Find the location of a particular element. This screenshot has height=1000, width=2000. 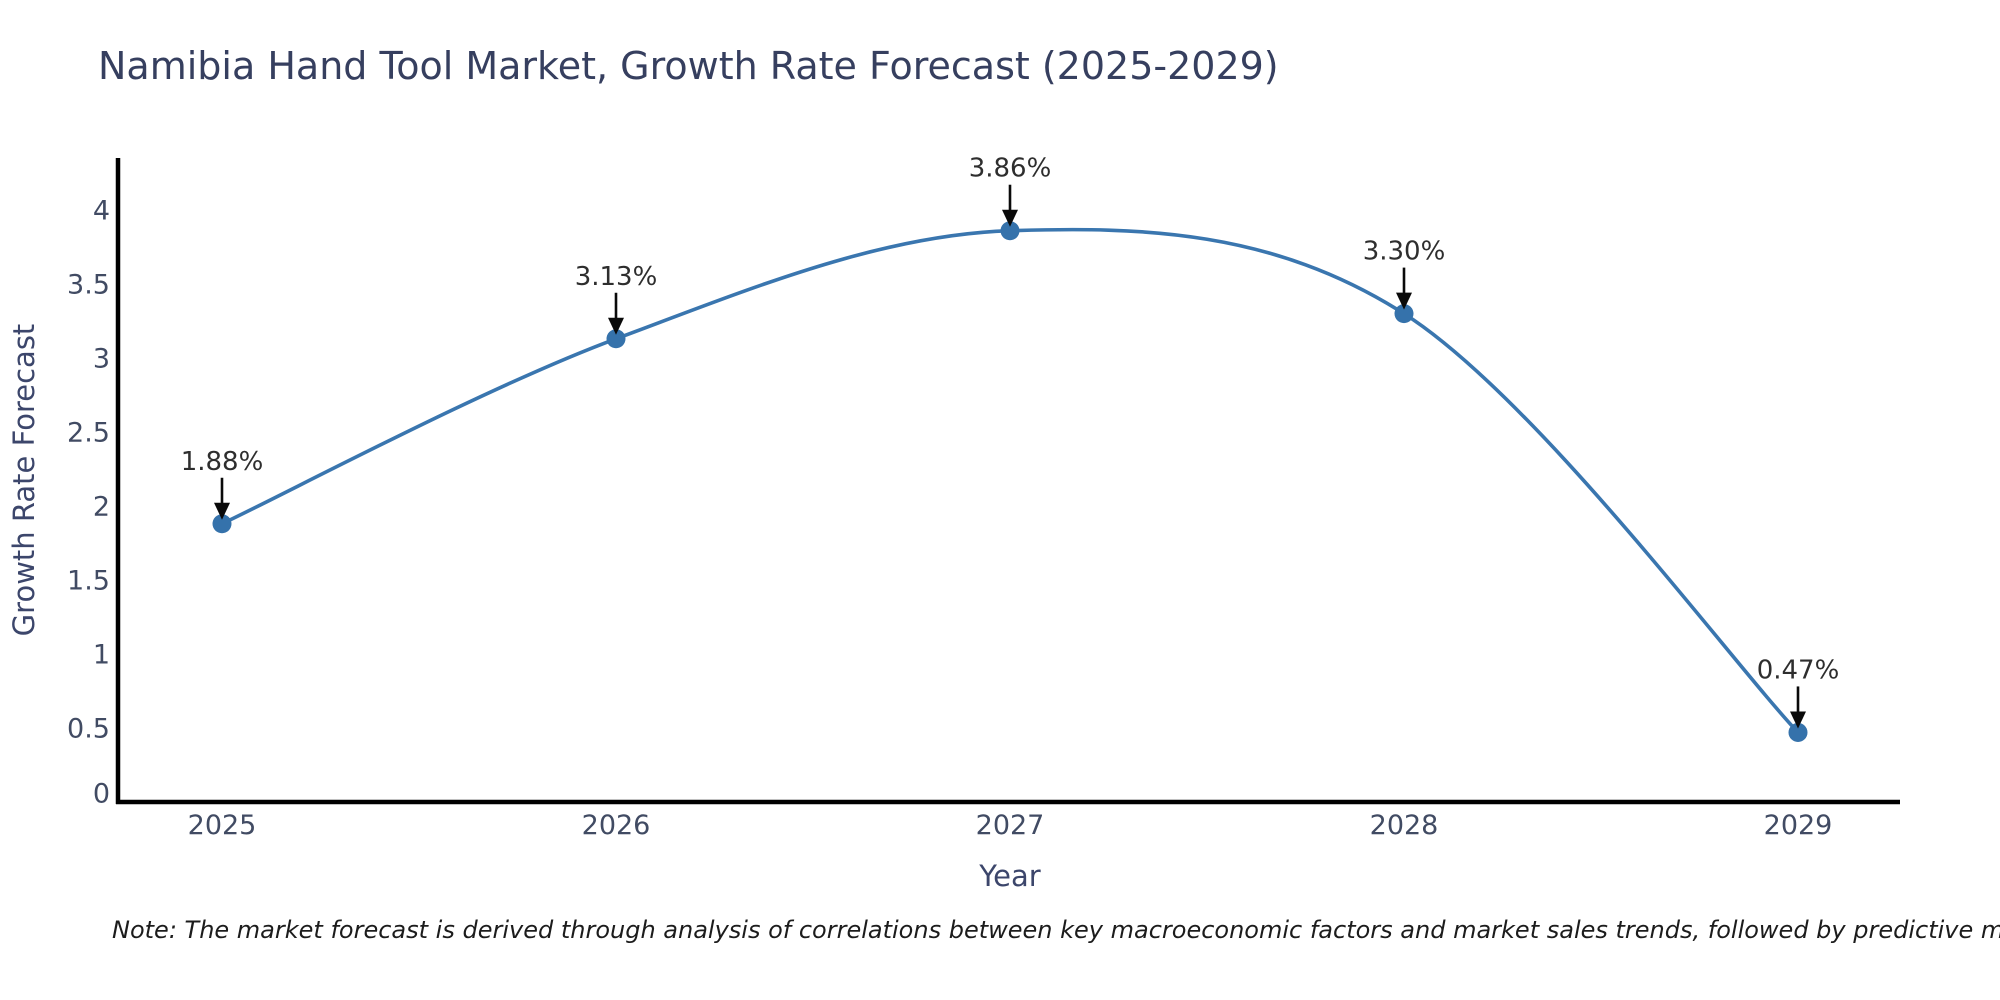

data-point-label: 0.47% is located at coordinates (1798, 670).